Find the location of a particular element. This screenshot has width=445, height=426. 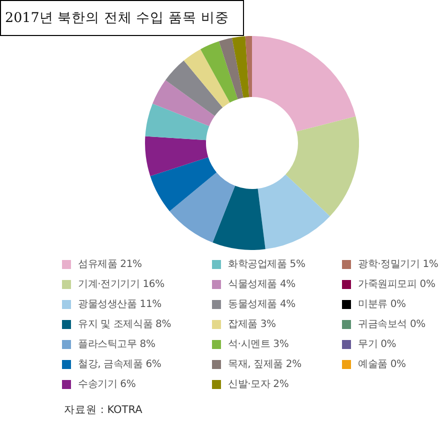

legend-label: 수송기기 6% is located at coordinates (107, 384).